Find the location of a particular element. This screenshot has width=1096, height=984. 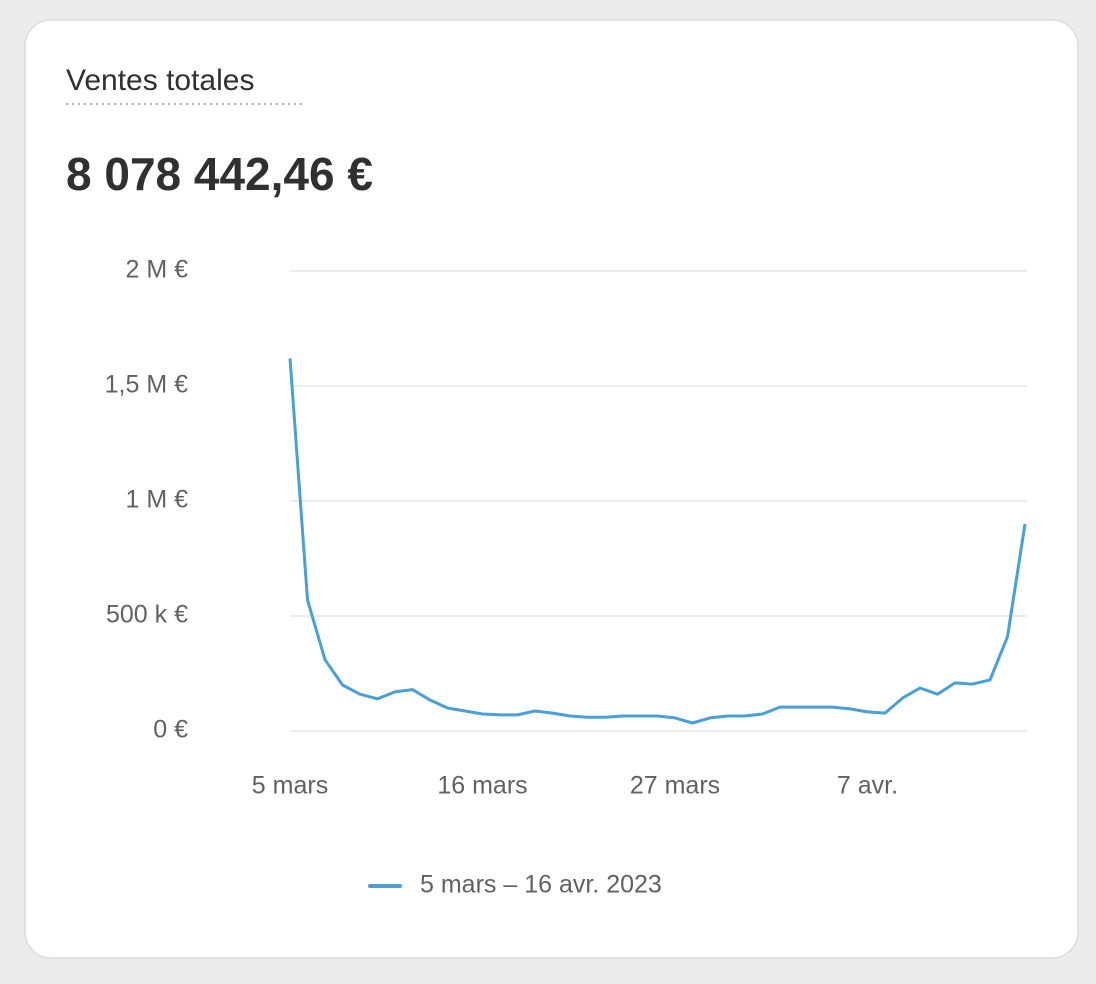

y-tick-label: 1,5 M € is located at coordinates (146, 385).